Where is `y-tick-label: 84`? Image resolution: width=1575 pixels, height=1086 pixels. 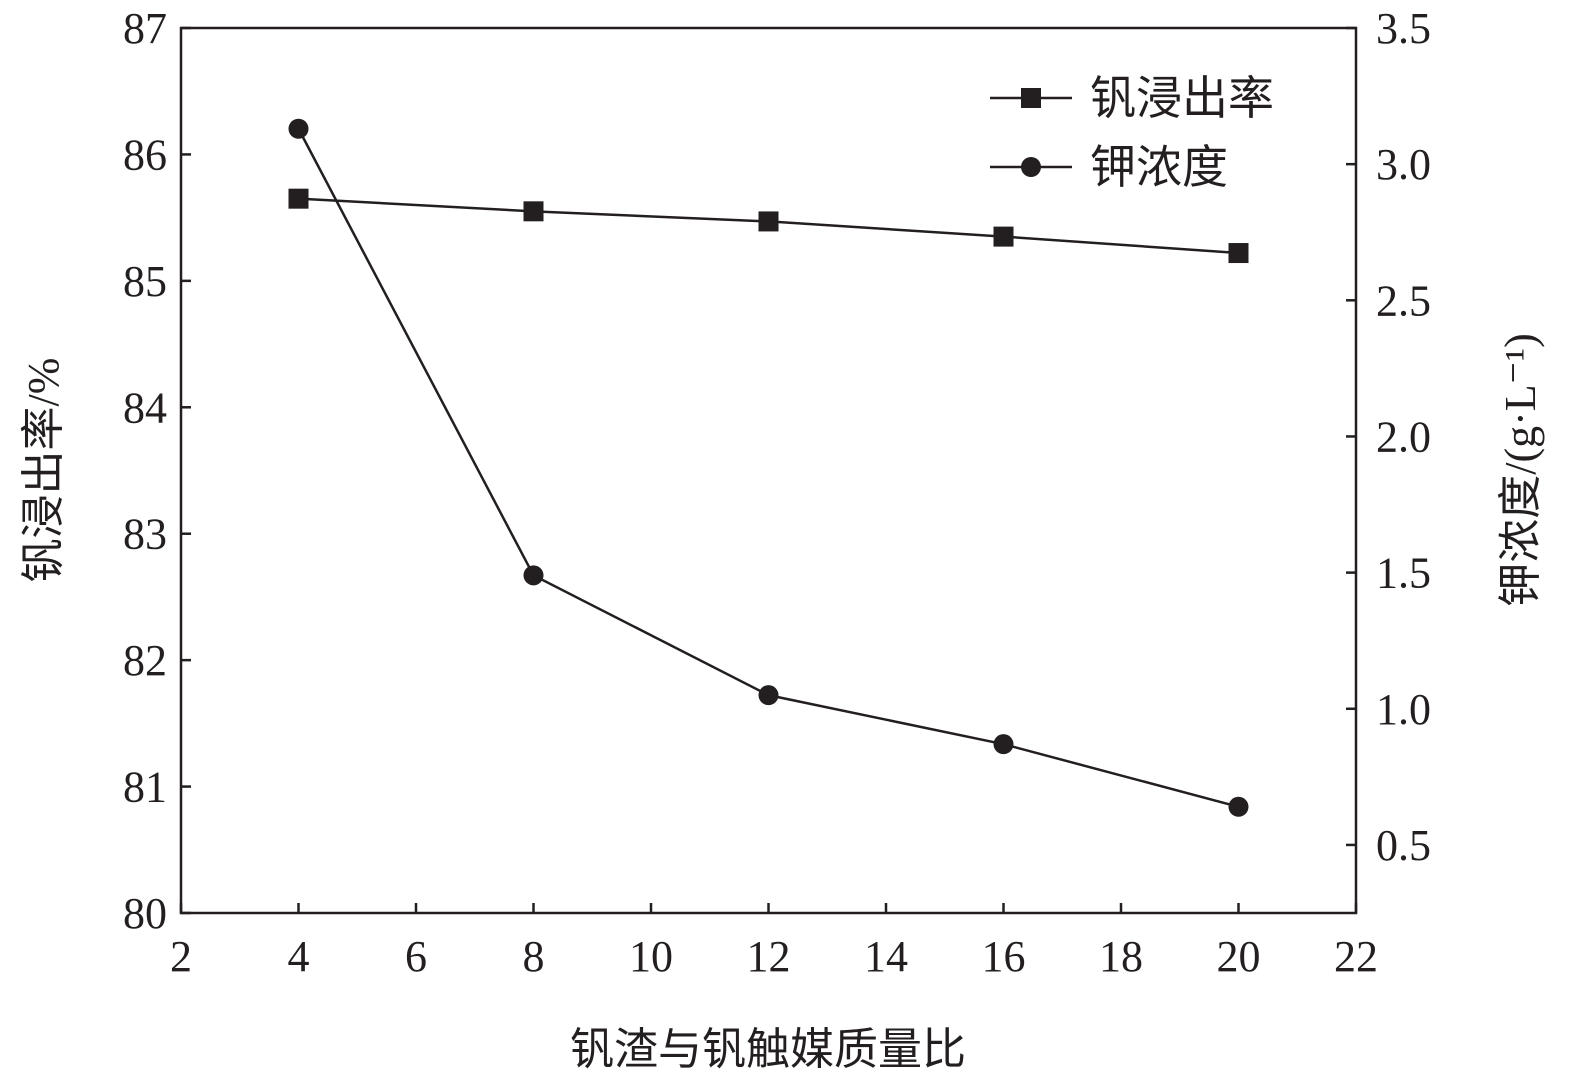
y-tick-label: 84 is located at coordinates (145, 407).